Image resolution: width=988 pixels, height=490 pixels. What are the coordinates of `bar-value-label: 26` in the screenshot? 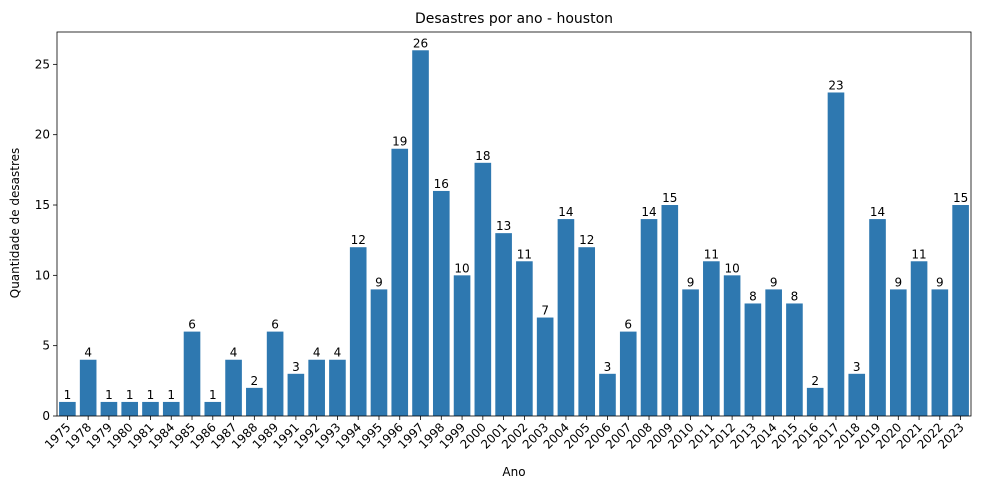 It's located at (420, 43).